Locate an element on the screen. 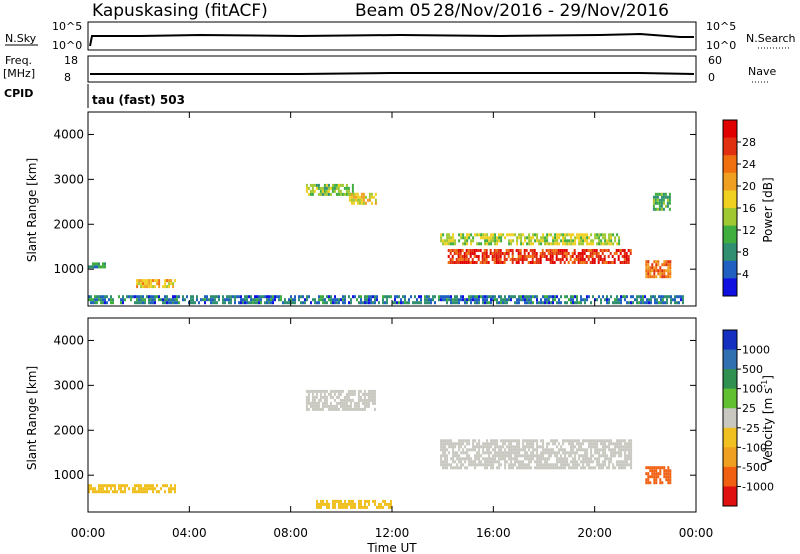 The height and width of the screenshot is (554, 800). colorbar-tick-label: 100 is located at coordinates (752, 389).